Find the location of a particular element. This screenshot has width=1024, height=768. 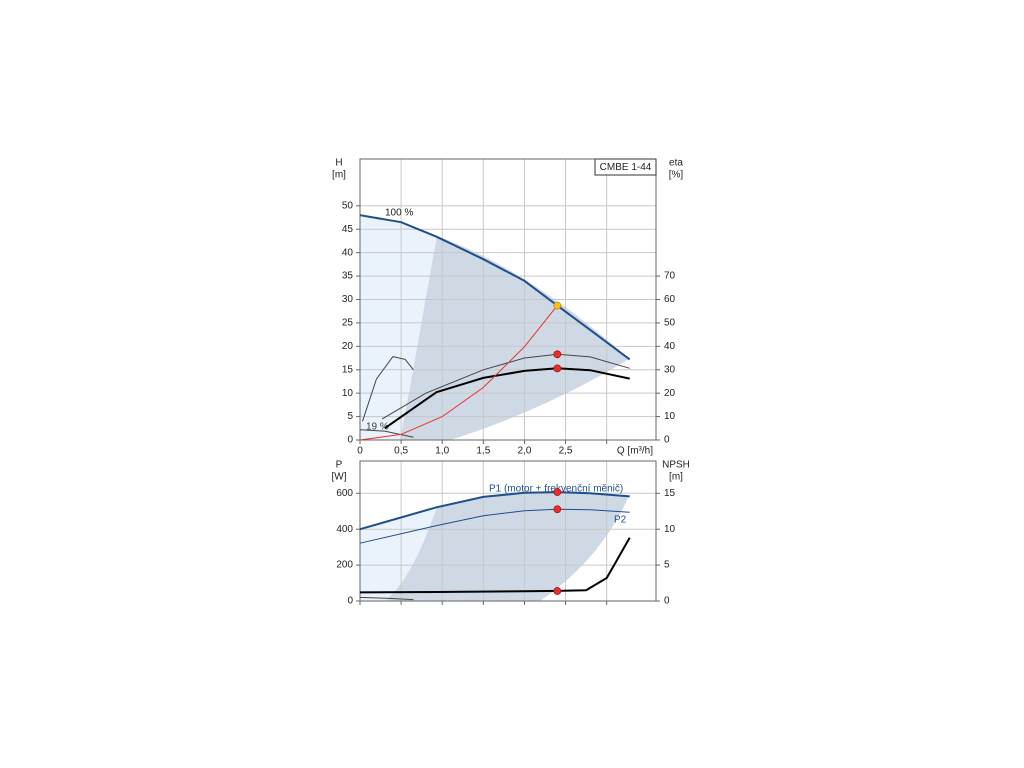

y-tick-label: 10 is located at coordinates (348, 393).